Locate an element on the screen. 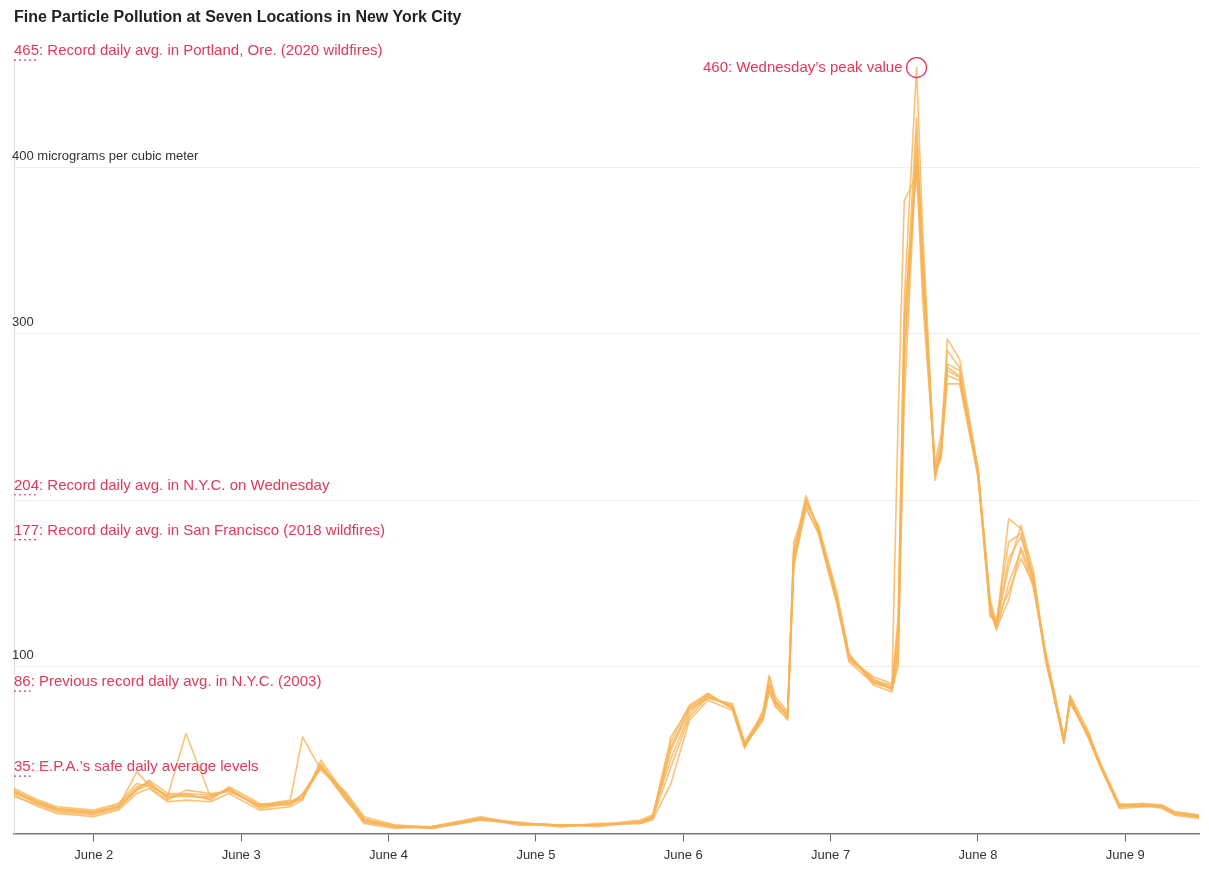 The height and width of the screenshot is (877, 1209). ref-line-label: 177: Record daily avg. in San Francisco (2018 wildfires) is located at coordinates (200, 529).